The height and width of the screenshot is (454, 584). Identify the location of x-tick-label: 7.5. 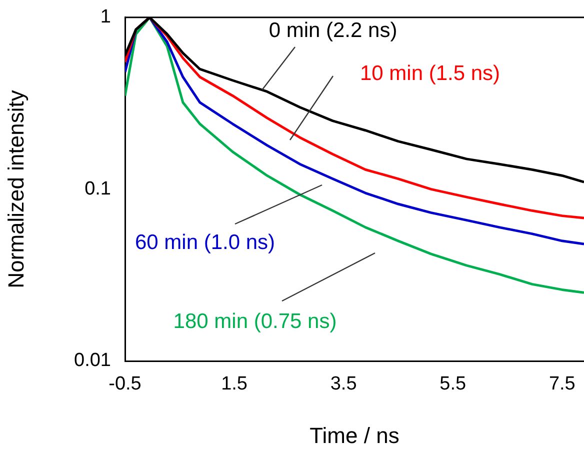
(562, 384).